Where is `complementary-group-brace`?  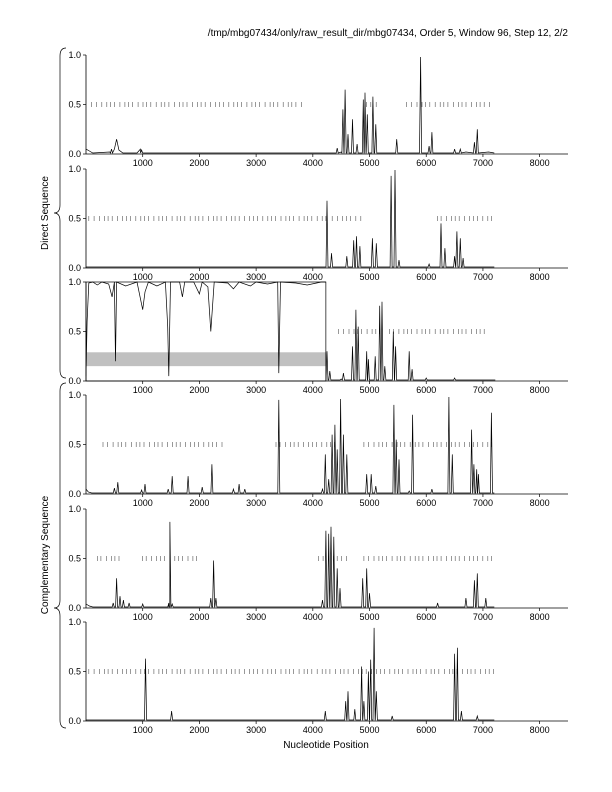 complementary-group-brace is located at coordinates (60, 555).